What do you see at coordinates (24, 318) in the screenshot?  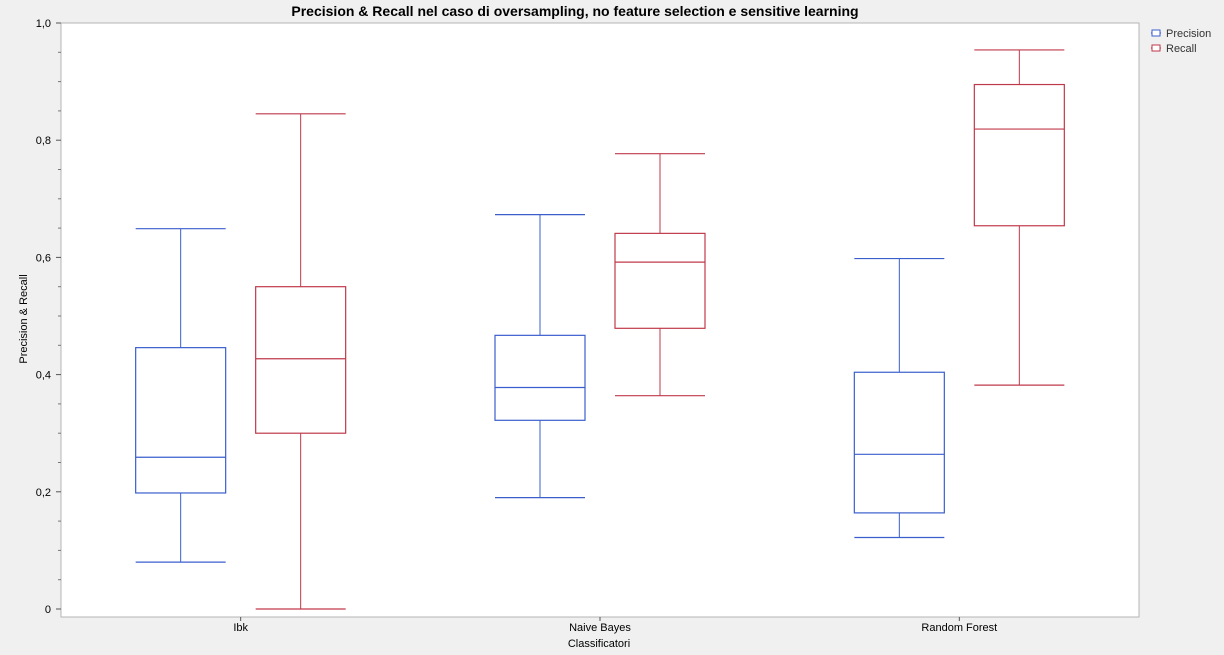 I see `y-axis-label: Precision & Recall` at bounding box center [24, 318].